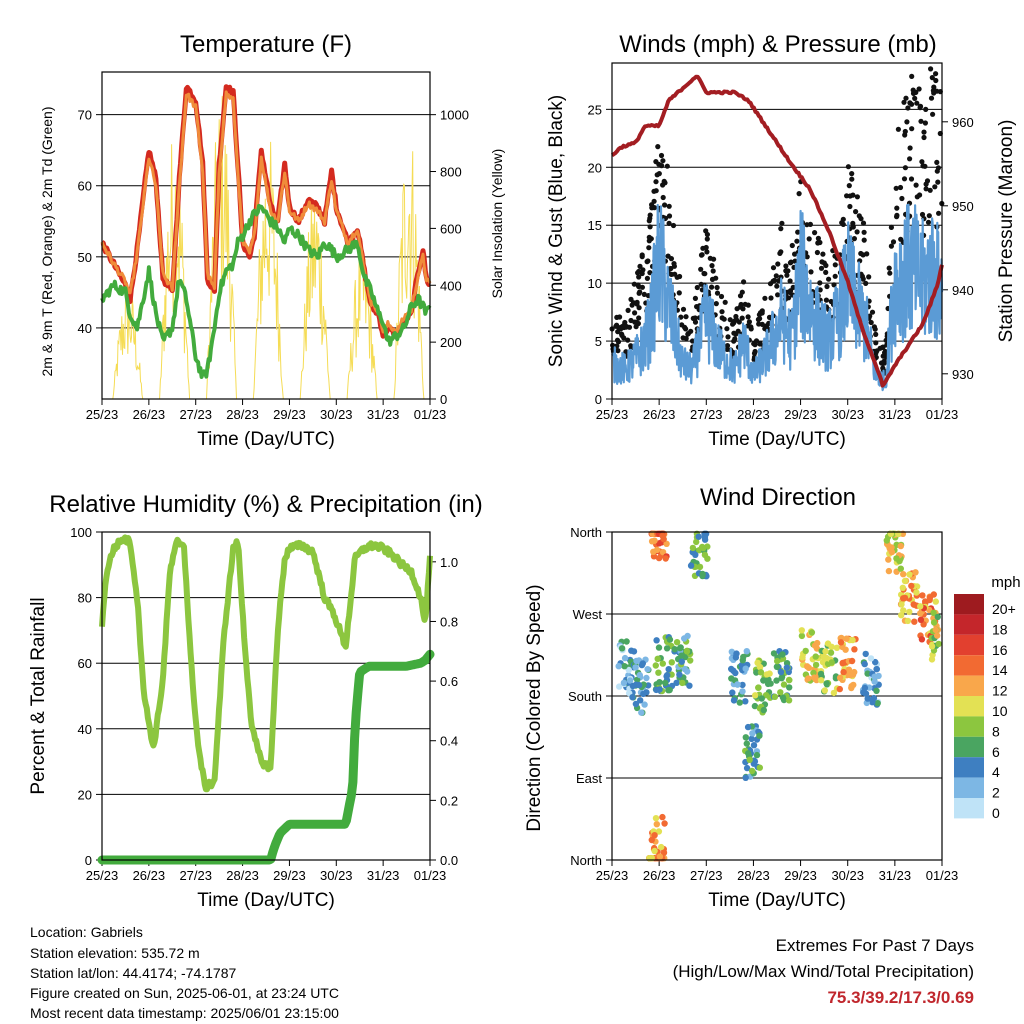  I want to click on y-tick-label: 70, so click(85, 115).